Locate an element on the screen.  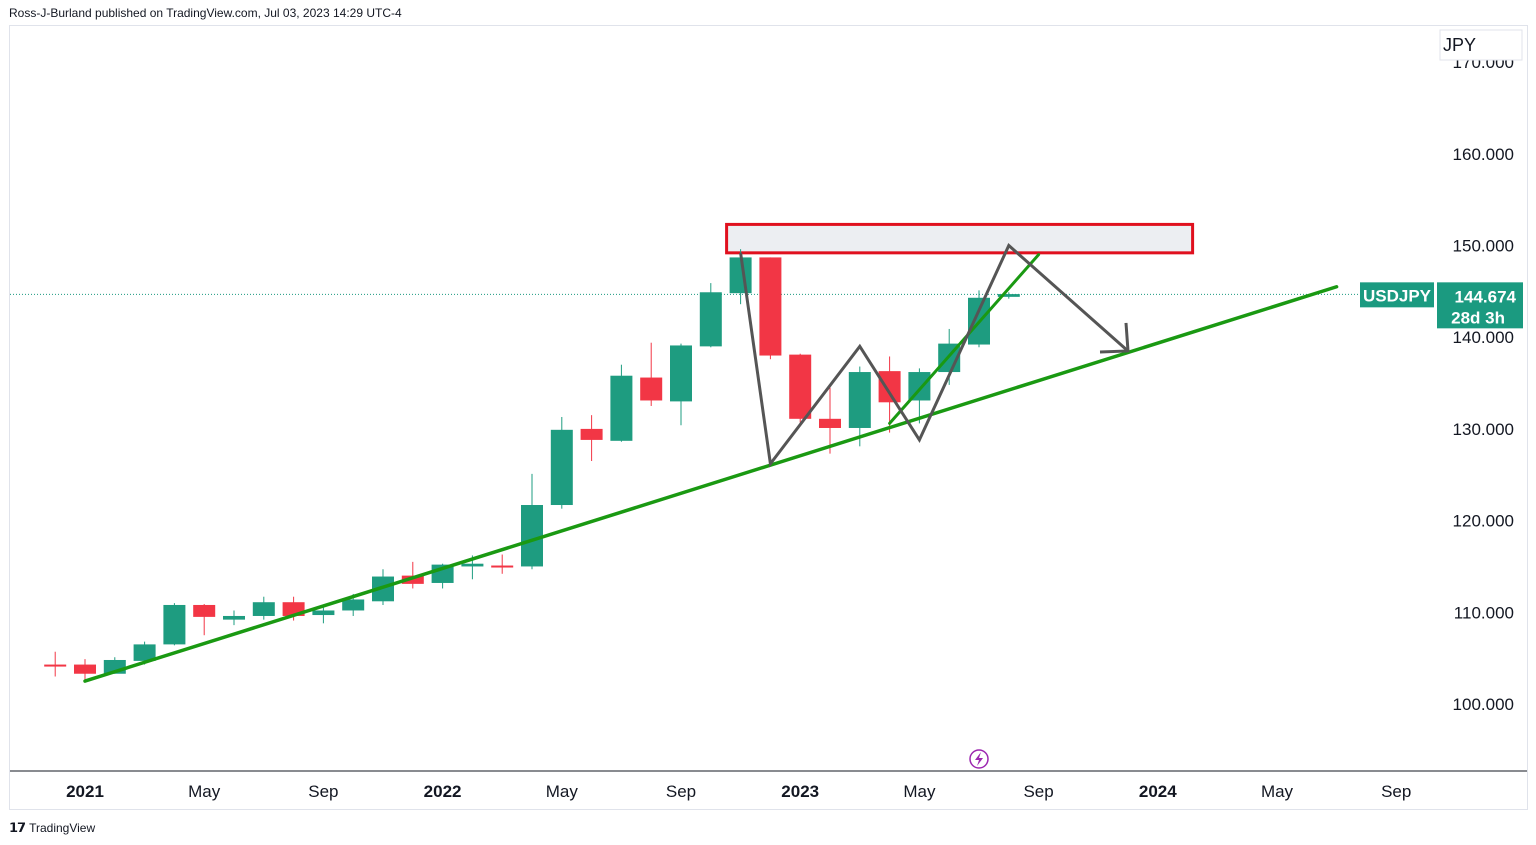
y-tick-label: 120.000 is located at coordinates (1483, 521).